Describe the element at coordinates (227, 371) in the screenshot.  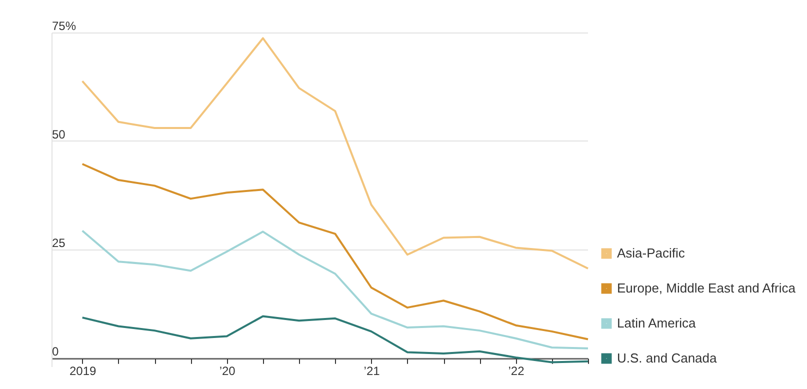
I see `x-tick-label: ’20` at that location.